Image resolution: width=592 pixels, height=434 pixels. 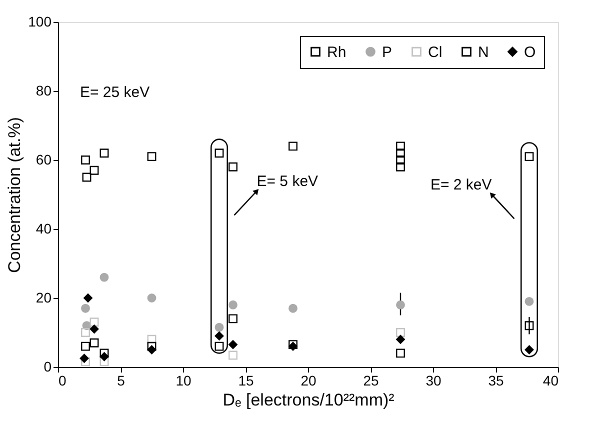 What do you see at coordinates (44, 160) in the screenshot?
I see `y-tick-label: 60` at bounding box center [44, 160].